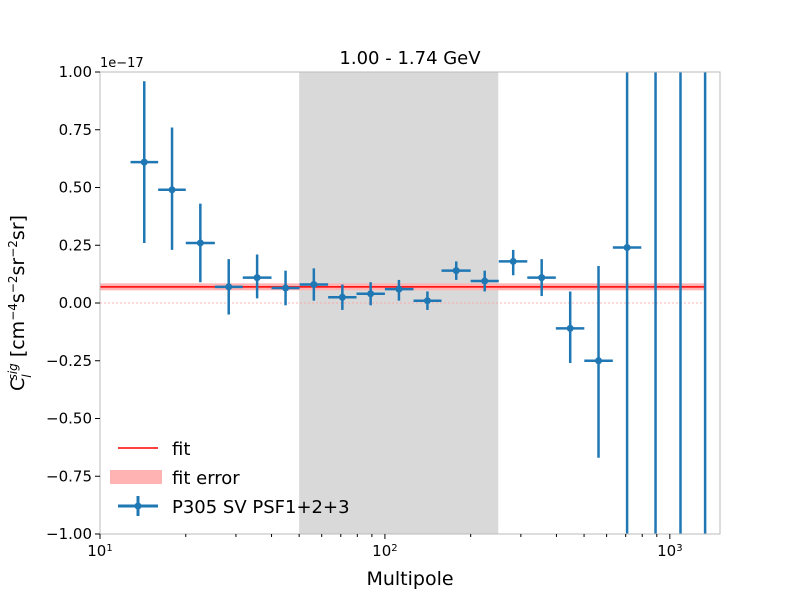  I want to click on x-tick-label: 101, so click(99, 551).